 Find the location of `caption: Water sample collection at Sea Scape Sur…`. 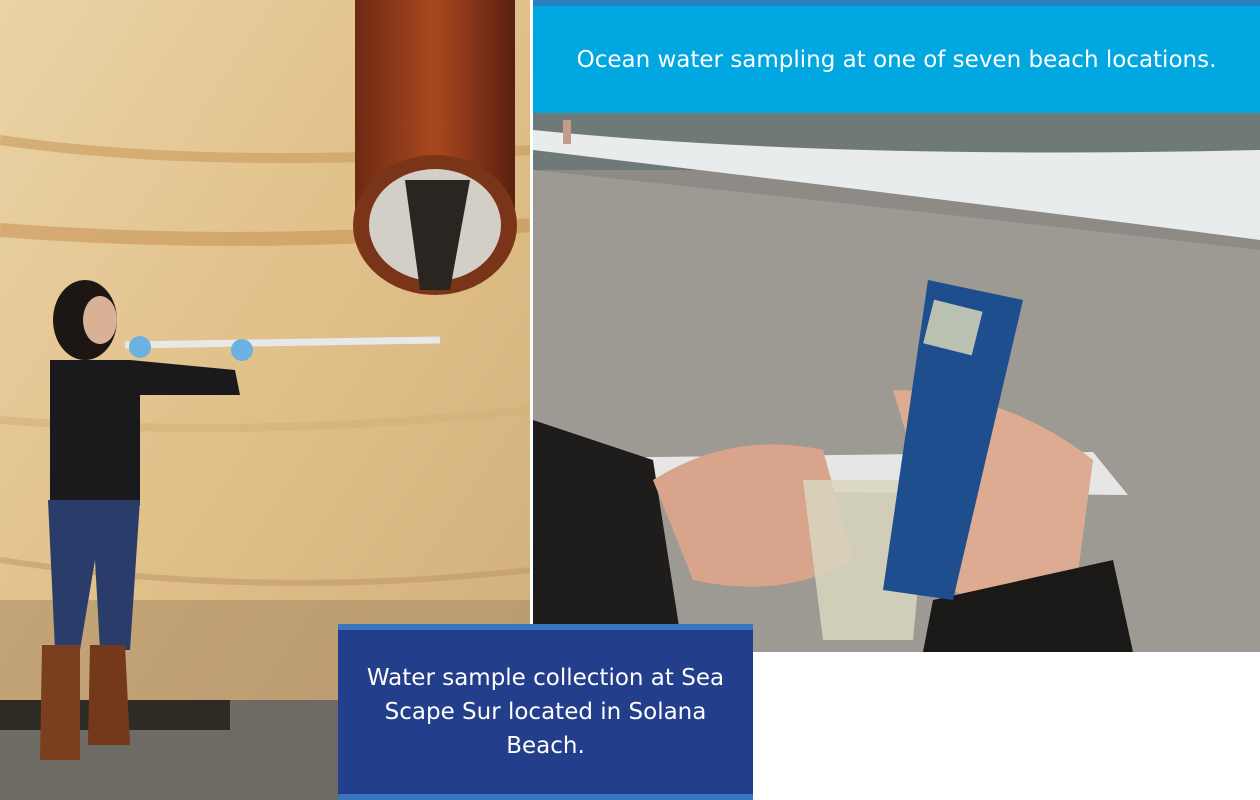

caption: Water sample collection at Sea Scape Sur… is located at coordinates (545, 712).